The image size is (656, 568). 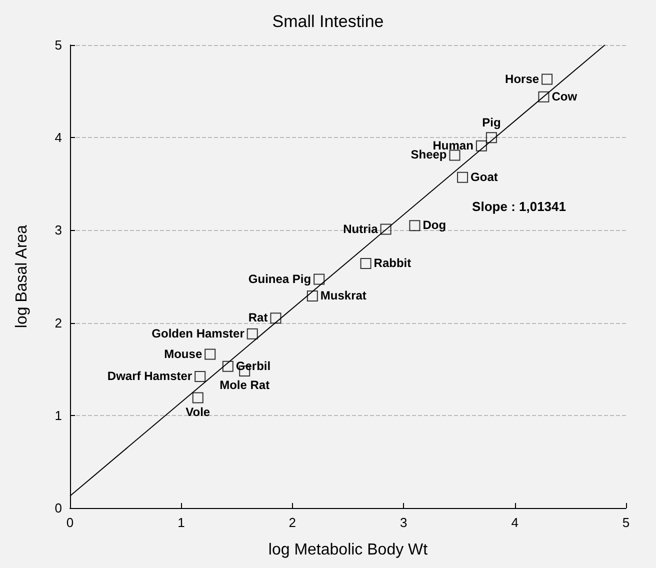 I want to click on chart-title: Small Intestine, so click(x=328, y=21).